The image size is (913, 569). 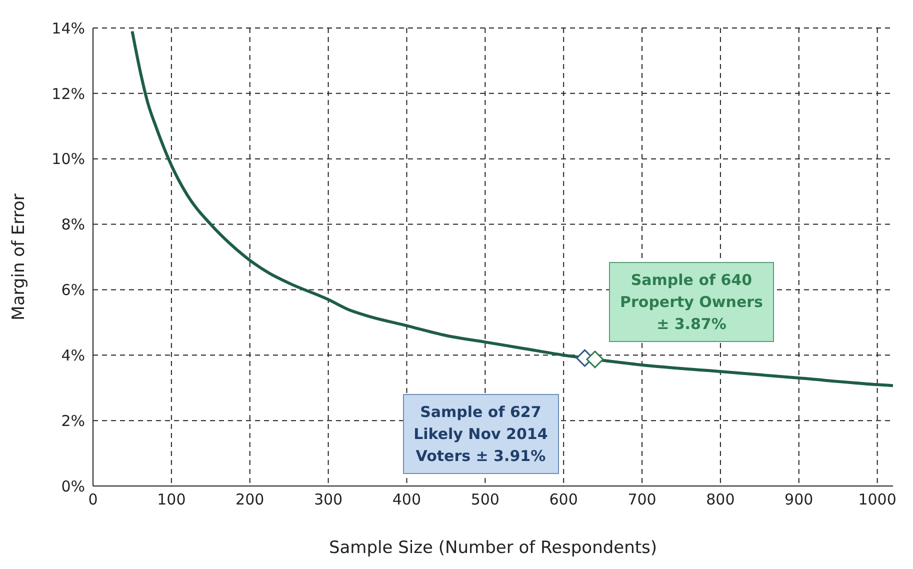 I want to click on x-tick-label: 700, so click(x=642, y=499).